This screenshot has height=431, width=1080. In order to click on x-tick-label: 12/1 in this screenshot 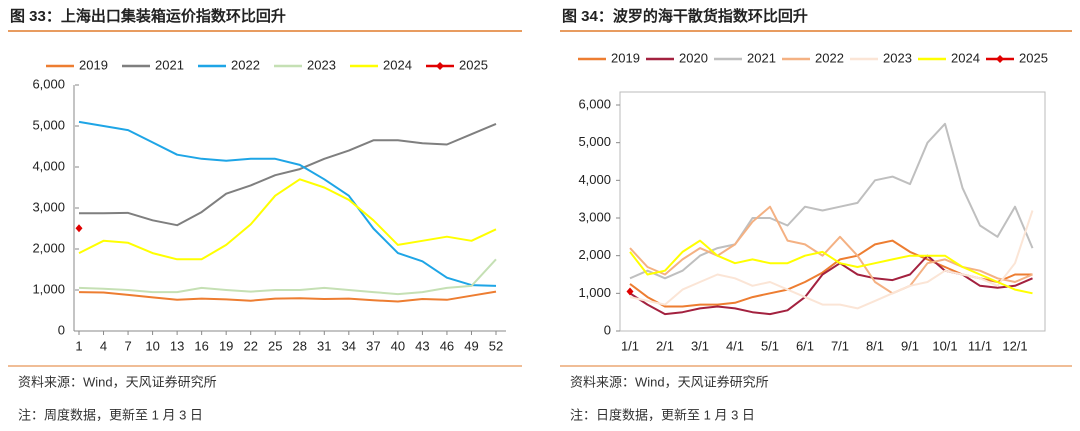, I will do `click(1014, 345)`.